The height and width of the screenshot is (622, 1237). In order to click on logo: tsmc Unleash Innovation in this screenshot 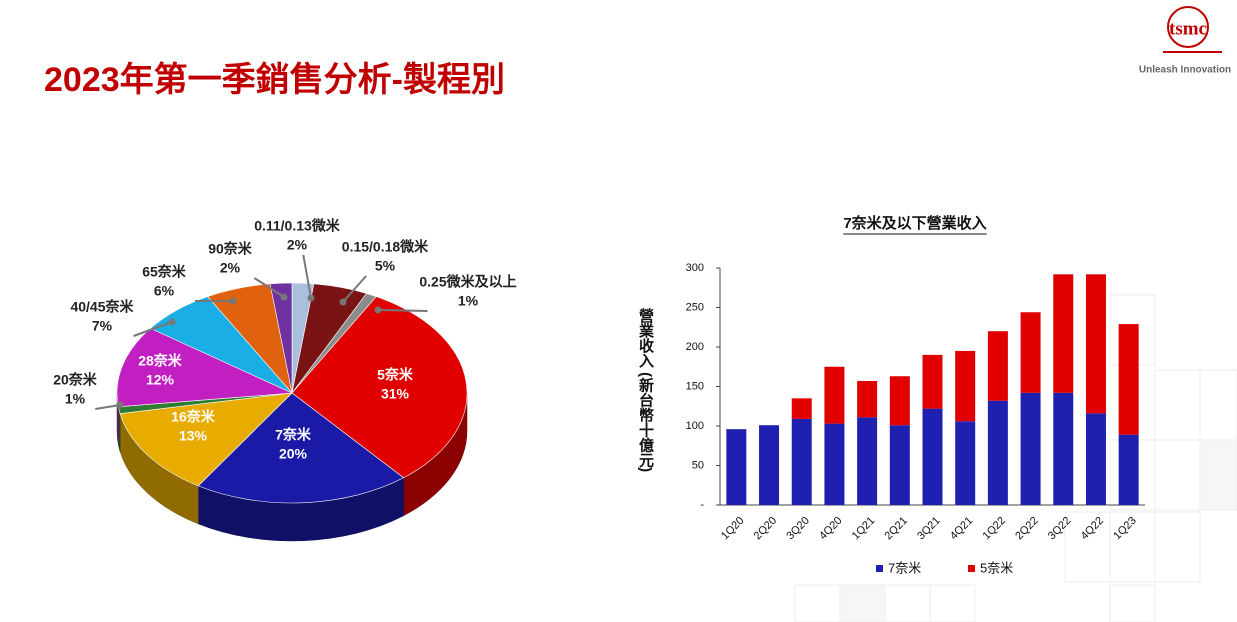, I will do `click(1185, 41)`.